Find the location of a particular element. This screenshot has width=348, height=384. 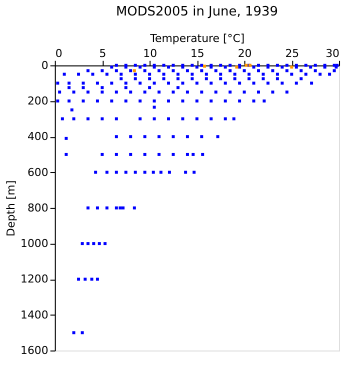

y-tick-label: 1600 is located at coordinates (34, 350).